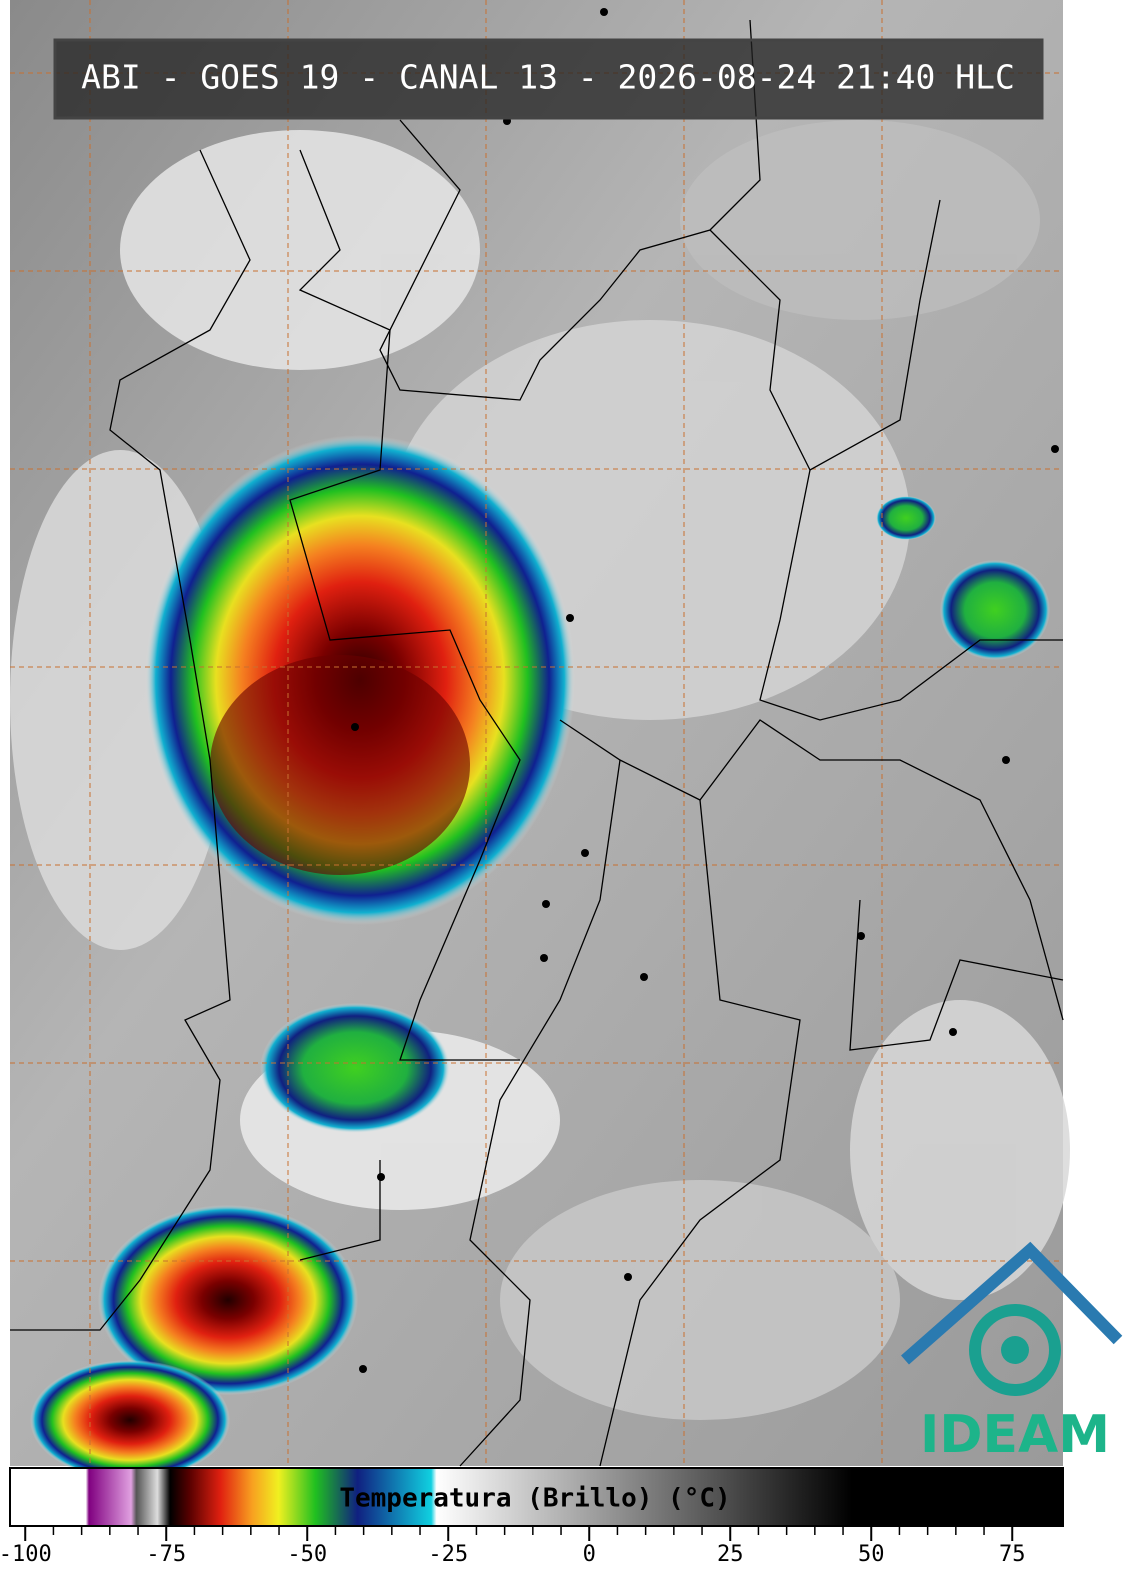 This screenshot has height=1581, width=1126. What do you see at coordinates (589, 1554) in the screenshot?
I see `tick-label: 0` at bounding box center [589, 1554].